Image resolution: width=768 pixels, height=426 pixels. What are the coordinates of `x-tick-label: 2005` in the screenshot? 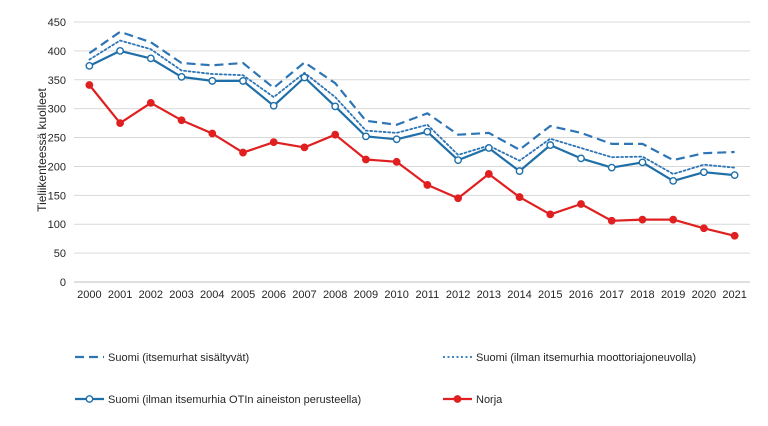 It's located at (243, 295).